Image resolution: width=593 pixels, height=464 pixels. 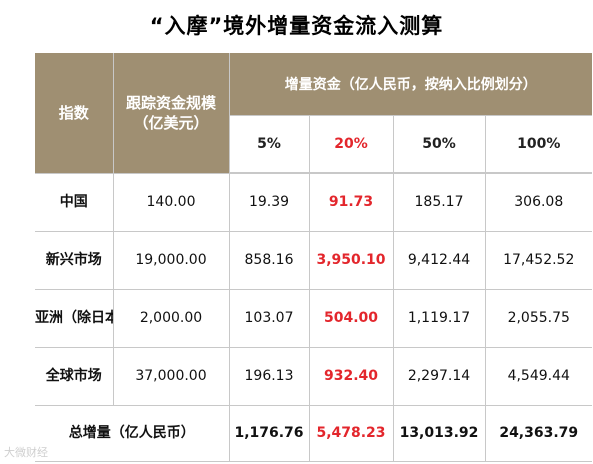 What do you see at coordinates (538, 202) in the screenshot?
I see `value-cell: 306.08` at bounding box center [538, 202].